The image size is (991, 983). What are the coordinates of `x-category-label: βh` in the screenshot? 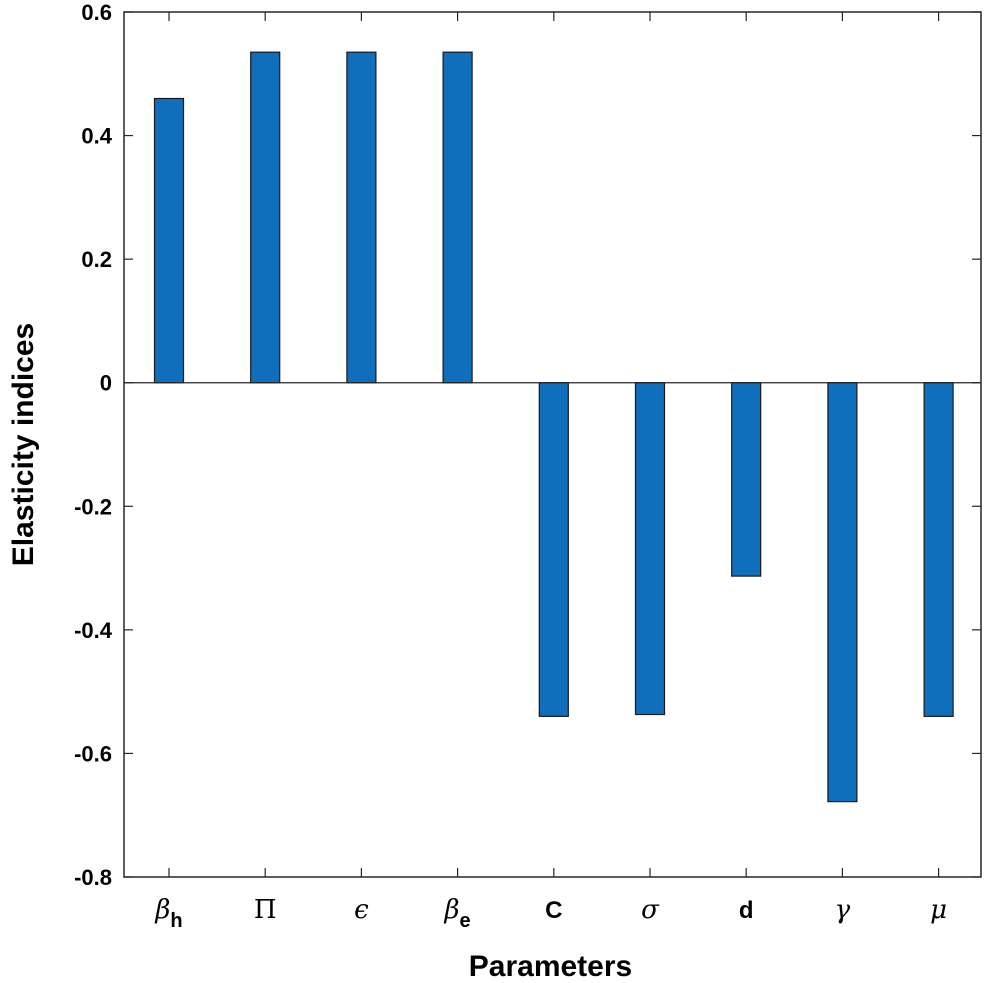 It's located at (168, 913).